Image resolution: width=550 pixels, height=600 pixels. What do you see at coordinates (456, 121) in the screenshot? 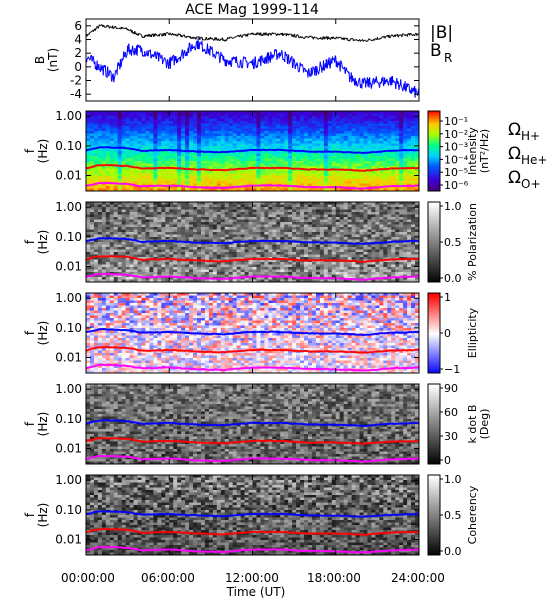
I see `colorbar-tick-label: 10⁻¹` at bounding box center [456, 121].